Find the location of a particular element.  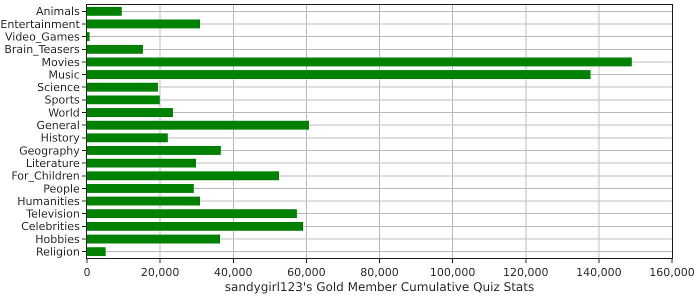

y-tick-label: For_Children is located at coordinates (45, 176).